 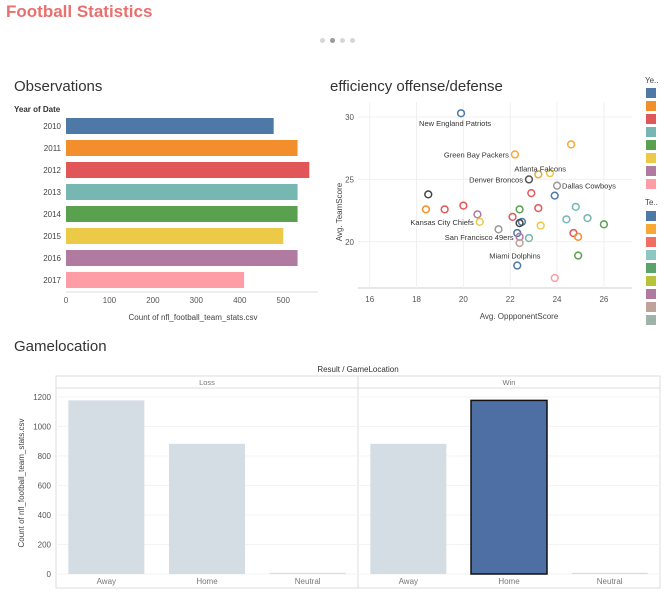 I want to click on observations-row-header: Year of Date, so click(x=37, y=109).